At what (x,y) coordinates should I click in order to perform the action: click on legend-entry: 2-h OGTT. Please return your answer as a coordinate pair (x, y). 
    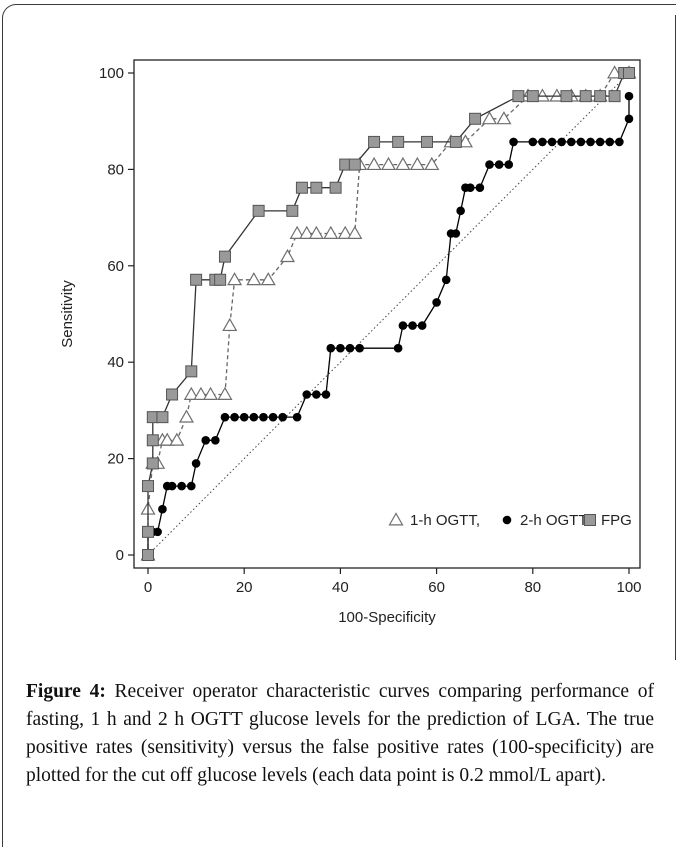
    Looking at the image, I should click on (554, 520).